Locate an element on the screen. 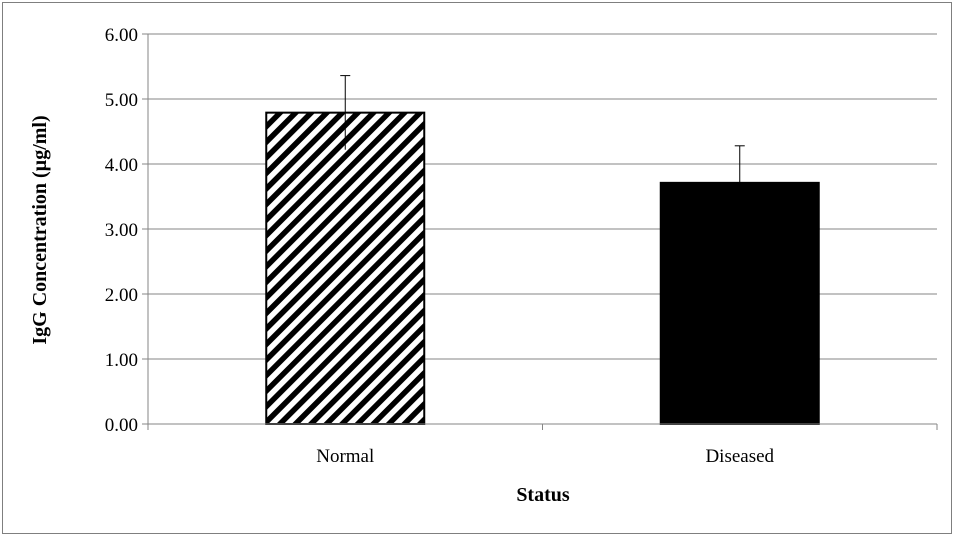 The image size is (956, 538). y-tick-label: 5.00 is located at coordinates (121, 100).